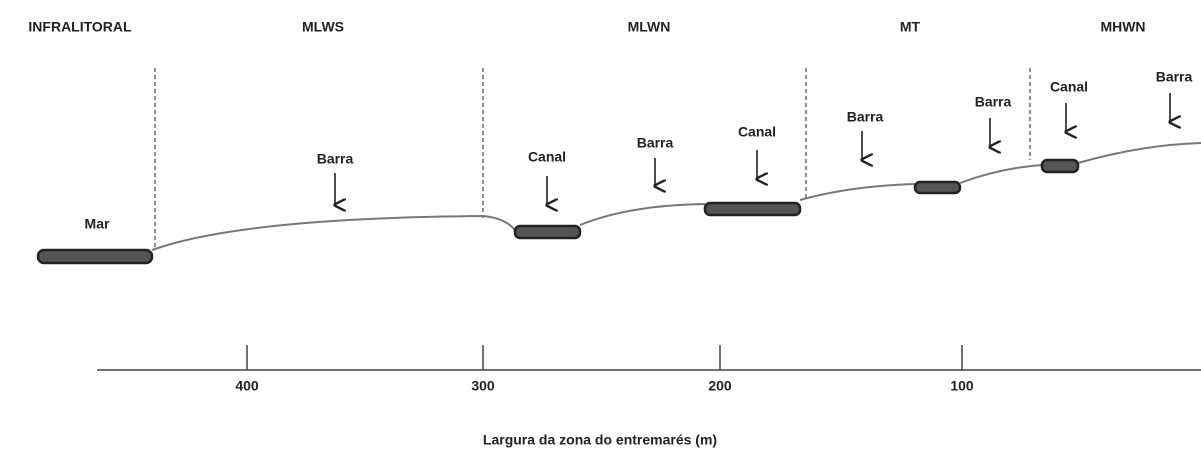 The width and height of the screenshot is (1201, 462). I want to click on zone-labels: INFRALITORAL MLWS MLWN MT MHWN, so click(586, 27).